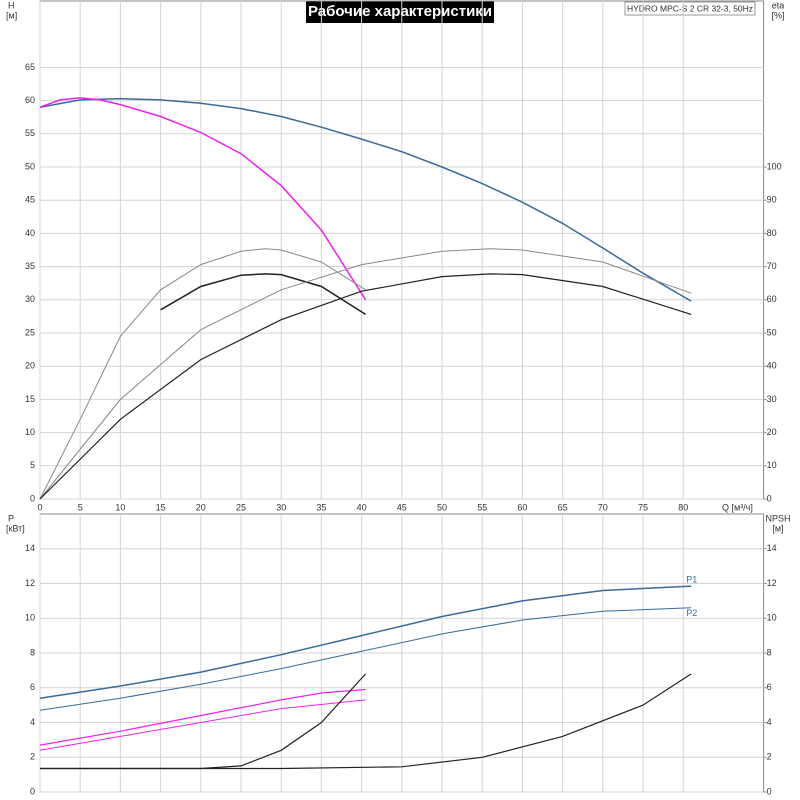 This screenshot has height=800, width=800. What do you see at coordinates (32, 757) in the screenshot?
I see `y-tick-label: 2` at bounding box center [32, 757].